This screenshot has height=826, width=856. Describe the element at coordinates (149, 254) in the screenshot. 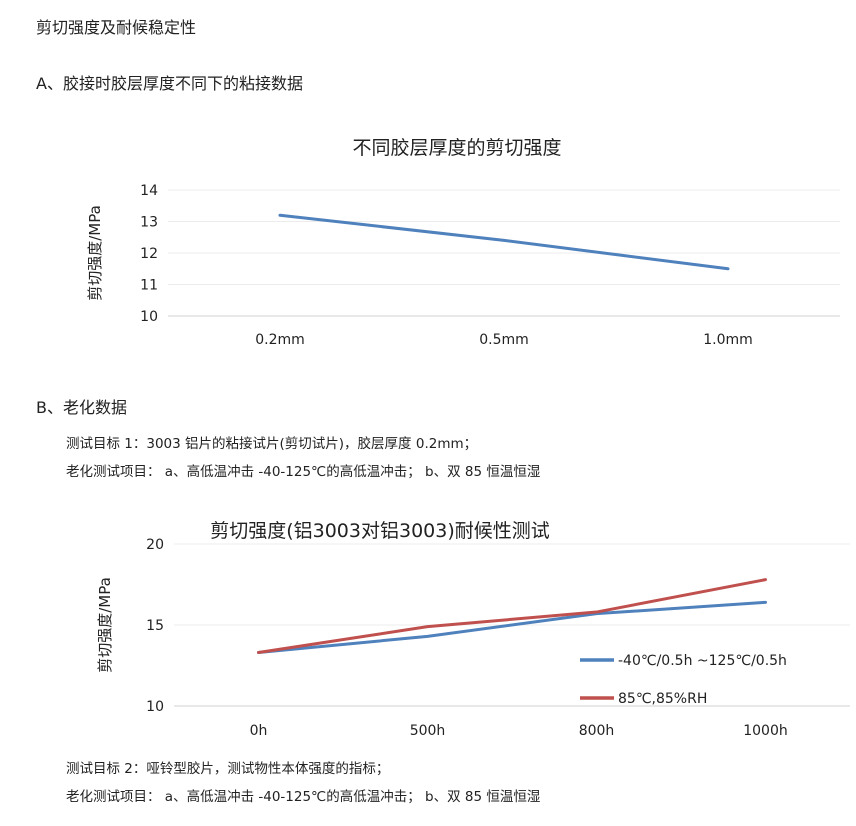

I see `y-tick-label: 12` at that location.